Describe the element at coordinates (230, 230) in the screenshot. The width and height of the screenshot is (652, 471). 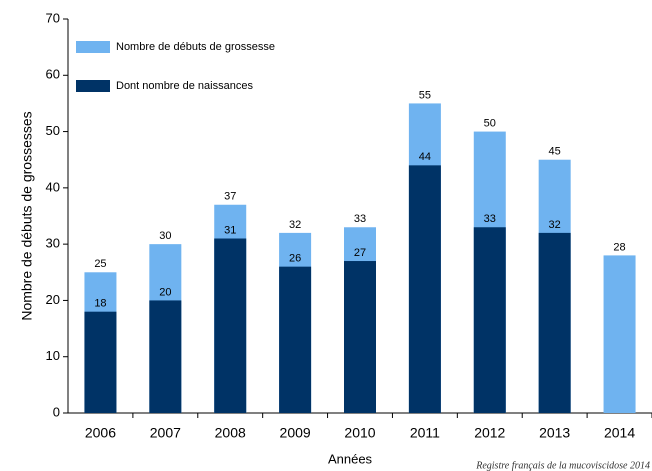
I see `data-label: 31` at that location.